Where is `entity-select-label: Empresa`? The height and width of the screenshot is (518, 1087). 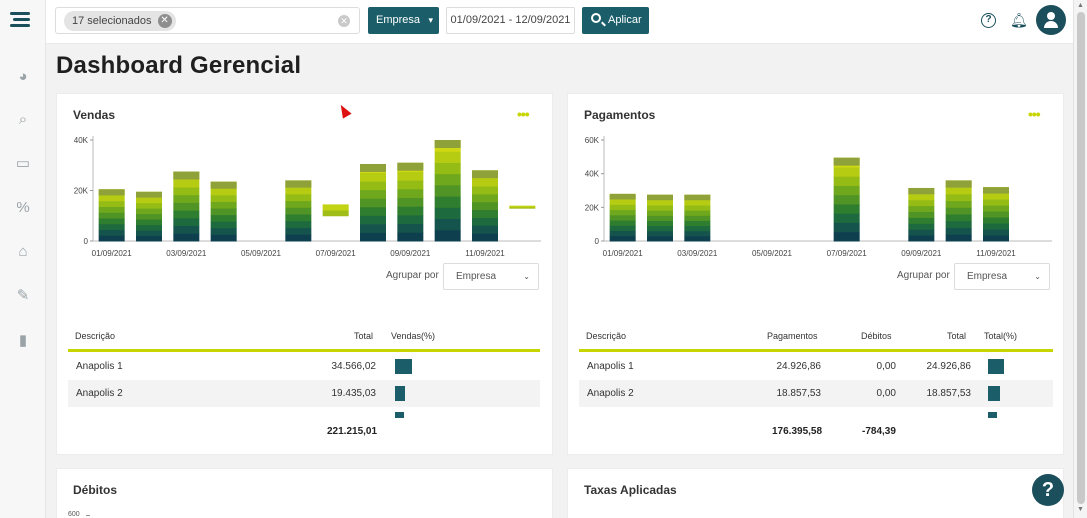 entity-select-label: Empresa is located at coordinates (398, 20).